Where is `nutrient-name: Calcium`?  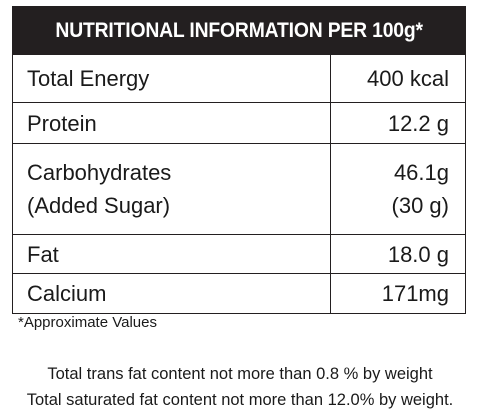 nutrient-name: Calcium is located at coordinates (172, 294).